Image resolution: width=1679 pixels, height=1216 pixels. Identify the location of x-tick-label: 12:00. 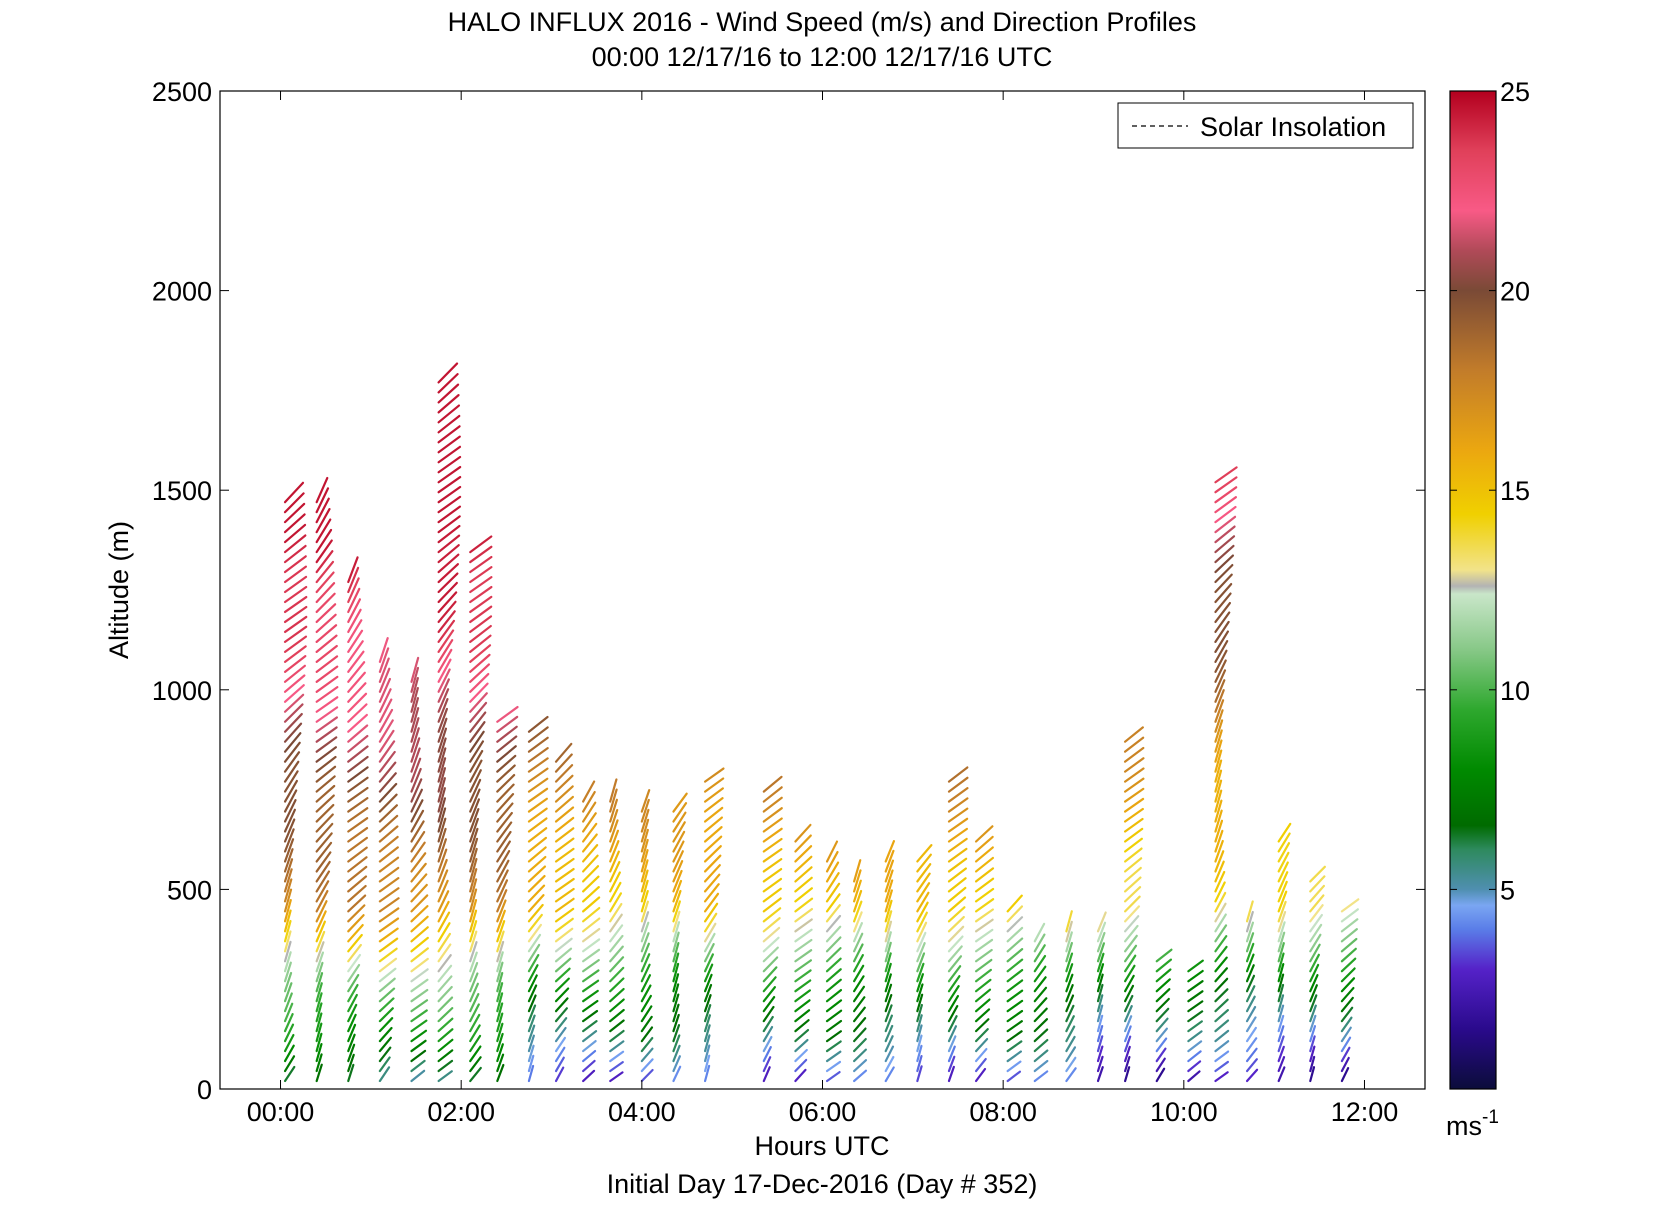
(1365, 1112).